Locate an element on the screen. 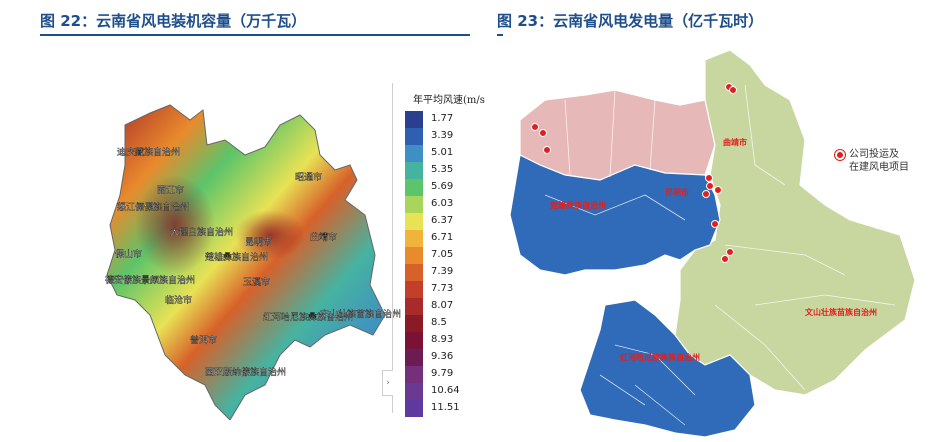 This screenshot has width=943, height=442. legend-row: 6.71 is located at coordinates (444, 238).